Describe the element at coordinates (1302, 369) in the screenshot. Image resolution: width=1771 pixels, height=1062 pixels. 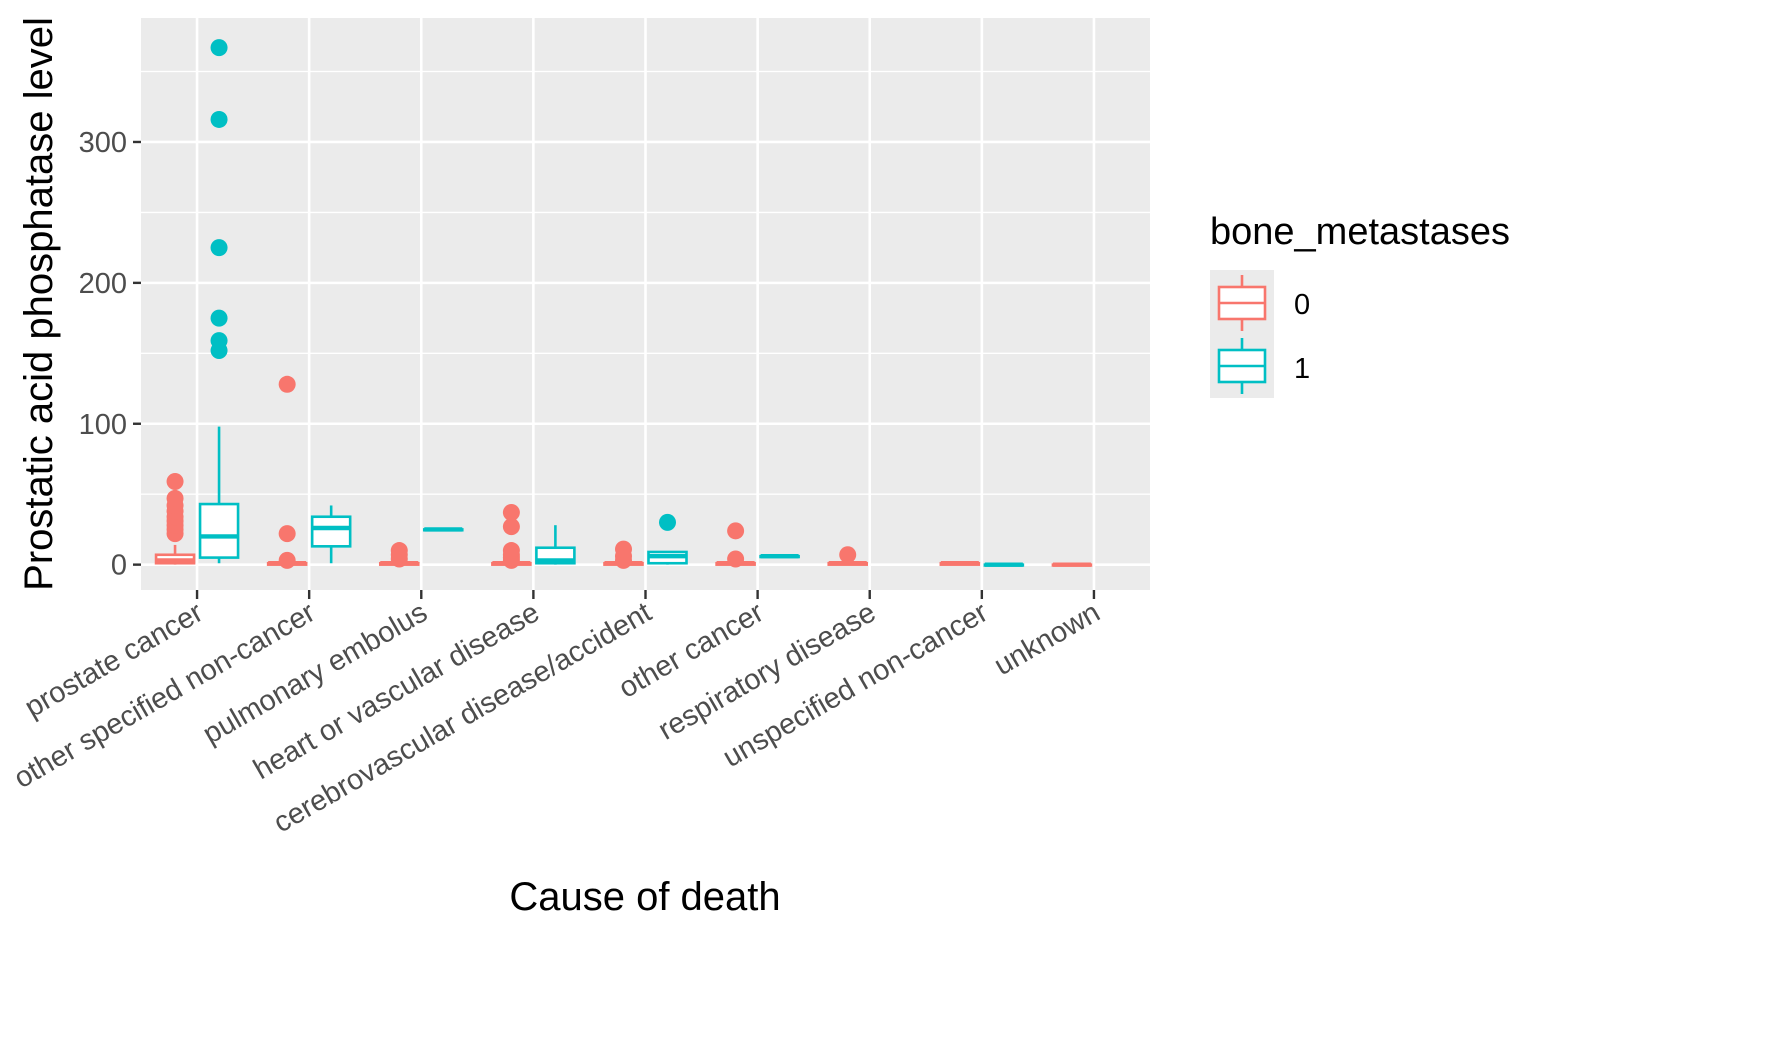
I see `legend-label-1: 1` at that location.